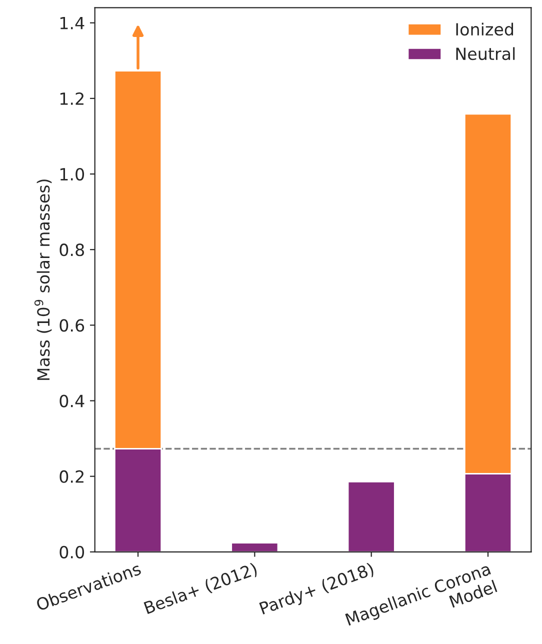 The height and width of the screenshot is (644, 542). I want to click on y-tick-label: 0.6, so click(72, 325).